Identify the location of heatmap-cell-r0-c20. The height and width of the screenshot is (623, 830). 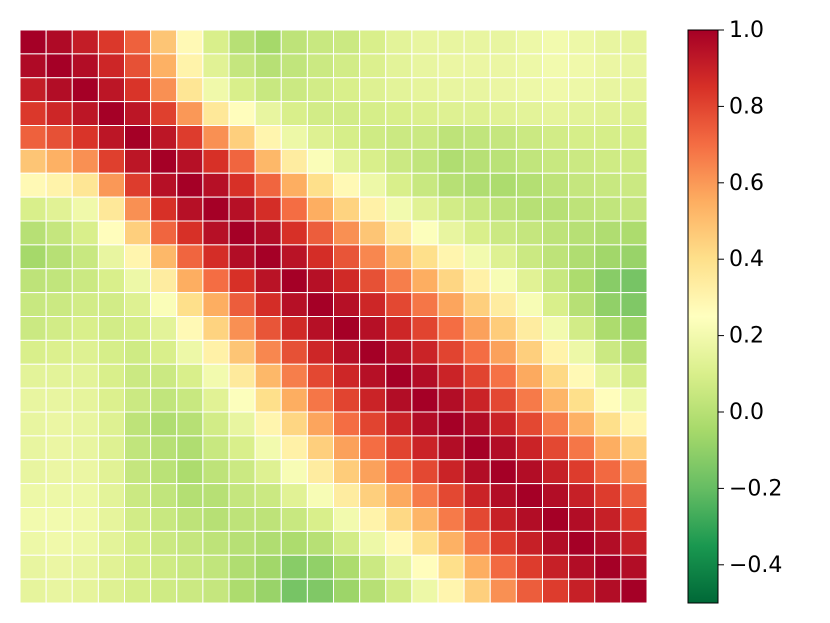
(556, 42).